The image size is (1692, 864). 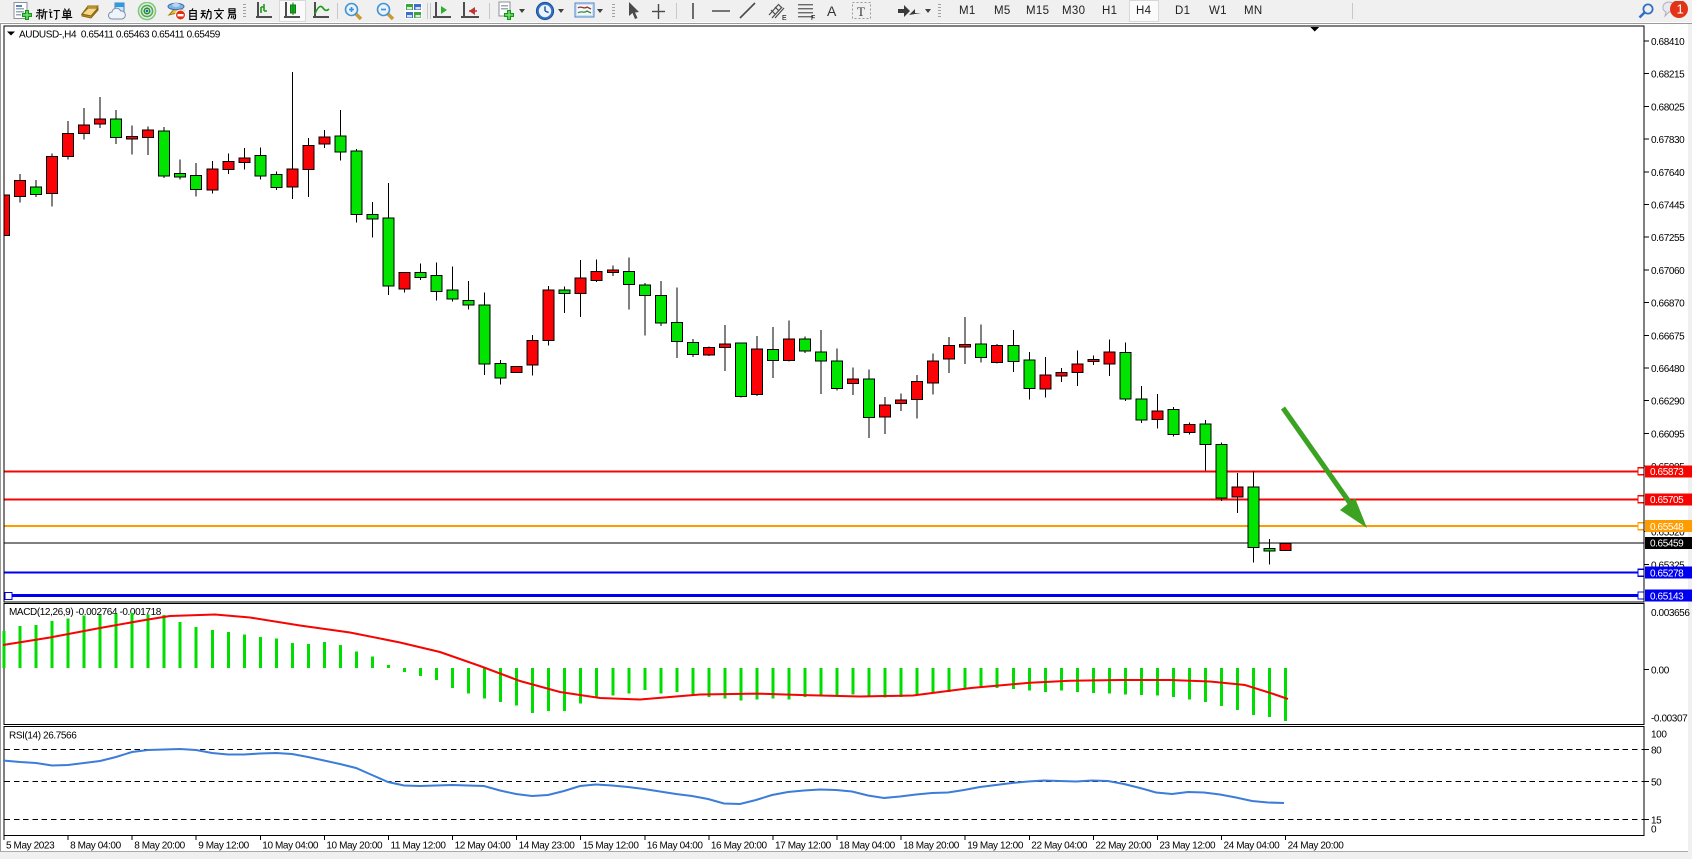 What do you see at coordinates (1656, 821) in the screenshot?
I see `svg-text: 15` at bounding box center [1656, 821].